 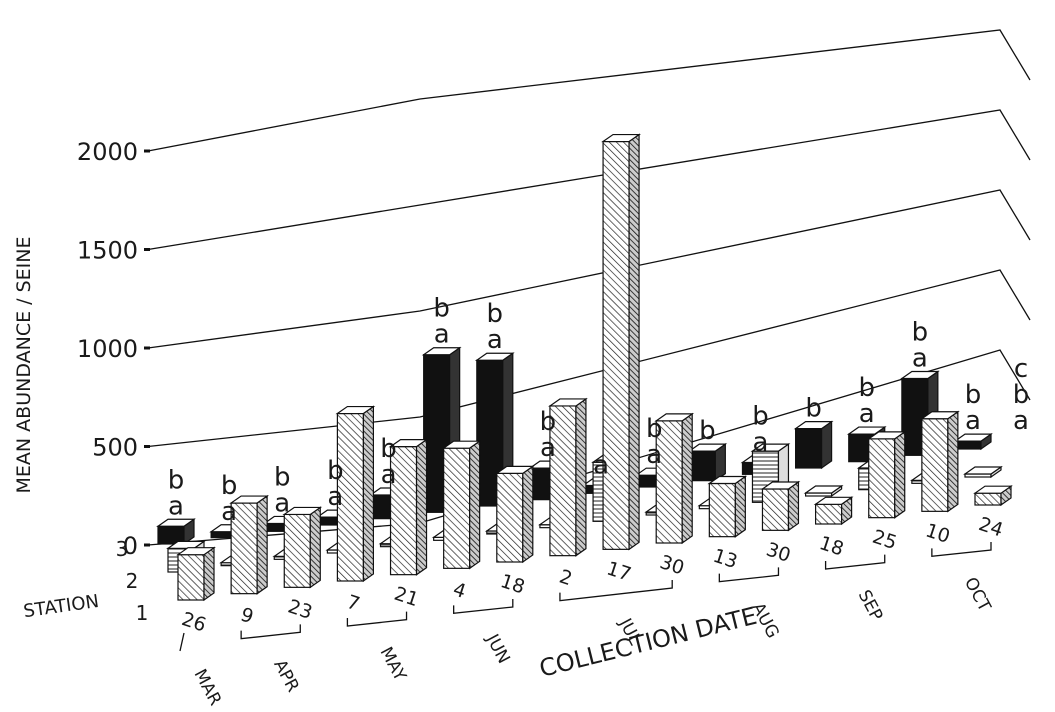 What do you see at coordinates (991, 527) in the screenshot?
I see `date-day-label: 24` at bounding box center [991, 527].